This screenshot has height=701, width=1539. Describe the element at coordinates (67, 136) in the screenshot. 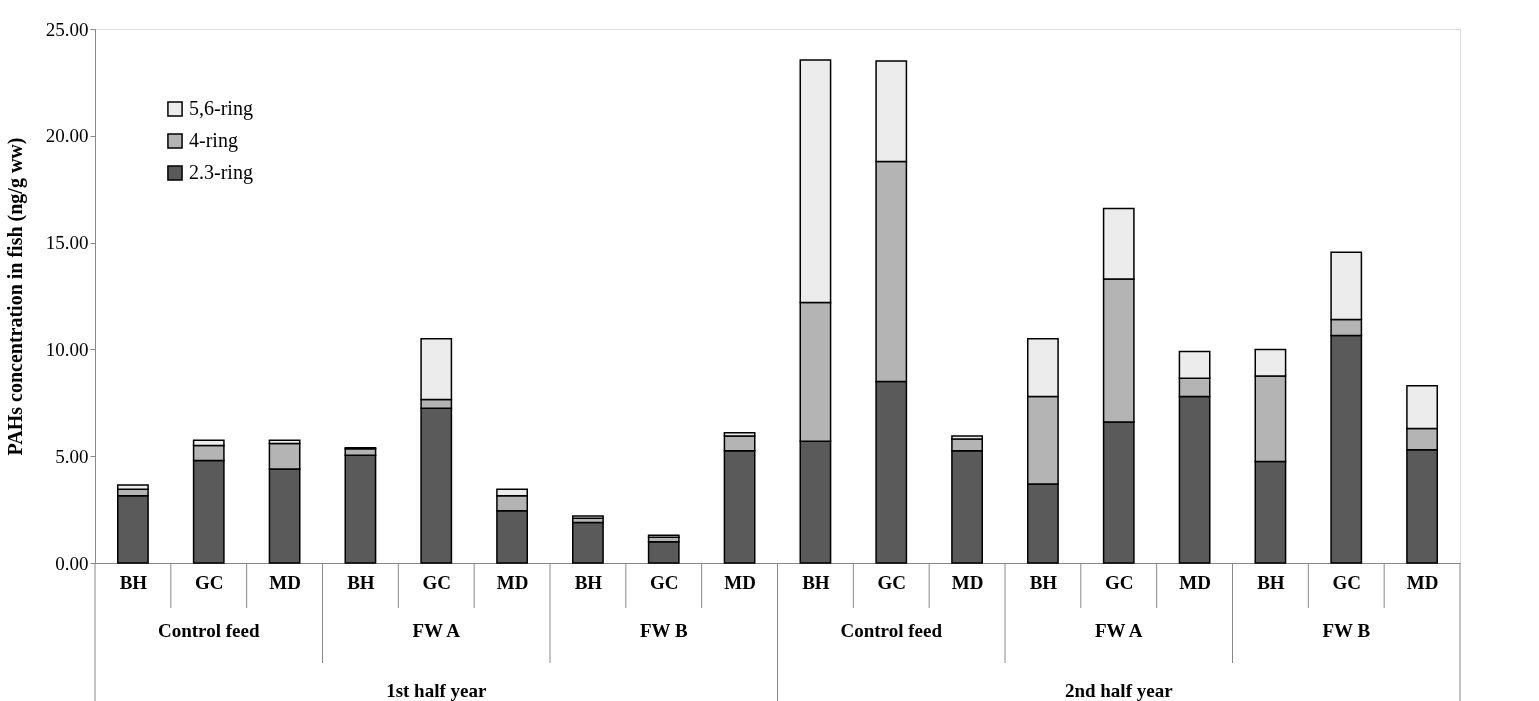

I see `y-tick-label: 20.00` at that location.